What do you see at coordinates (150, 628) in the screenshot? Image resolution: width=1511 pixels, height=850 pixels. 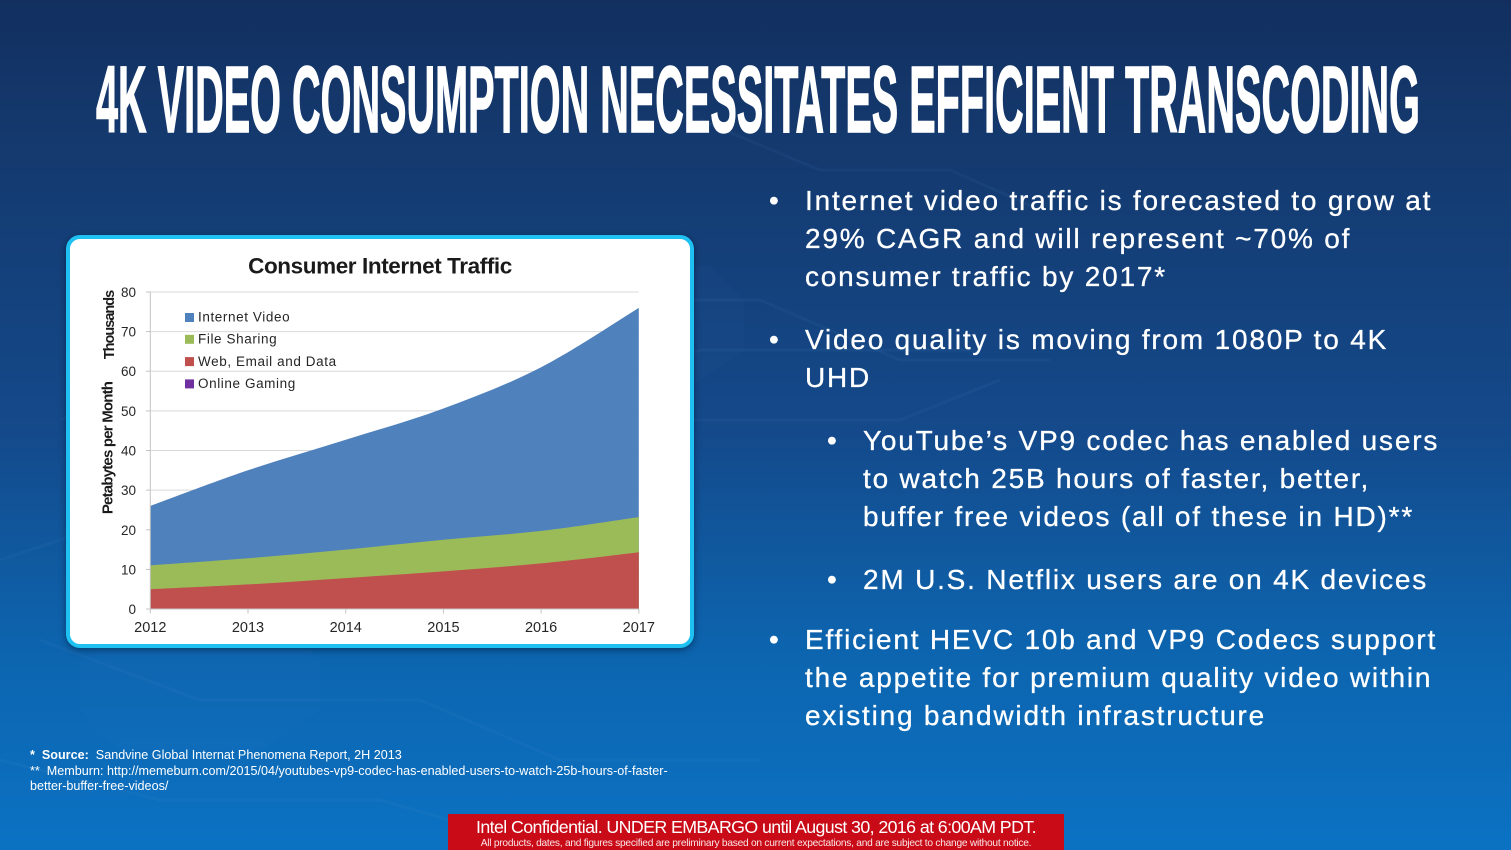 I see `svg-text: 2012` at bounding box center [150, 628].